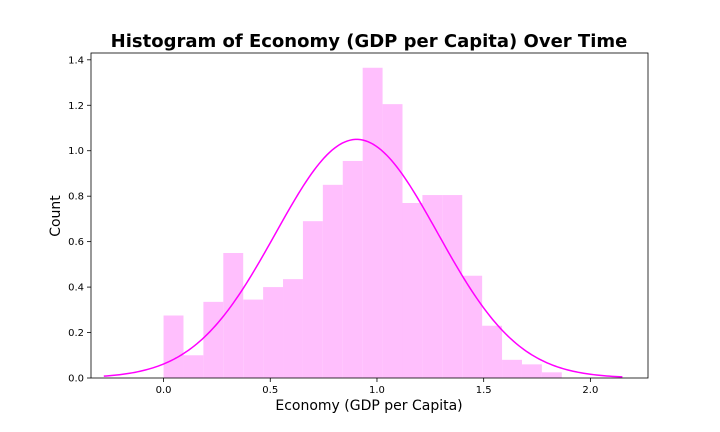 The image size is (720, 432). Describe the element at coordinates (76, 288) in the screenshot. I see `y-tick-label: 0.4` at that location.